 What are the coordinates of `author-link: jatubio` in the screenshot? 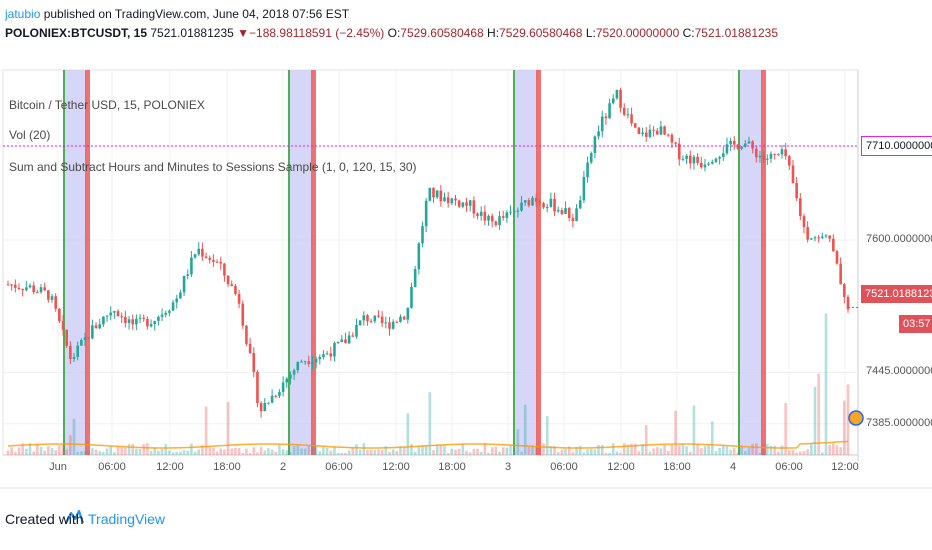 It's located at (23, 14).